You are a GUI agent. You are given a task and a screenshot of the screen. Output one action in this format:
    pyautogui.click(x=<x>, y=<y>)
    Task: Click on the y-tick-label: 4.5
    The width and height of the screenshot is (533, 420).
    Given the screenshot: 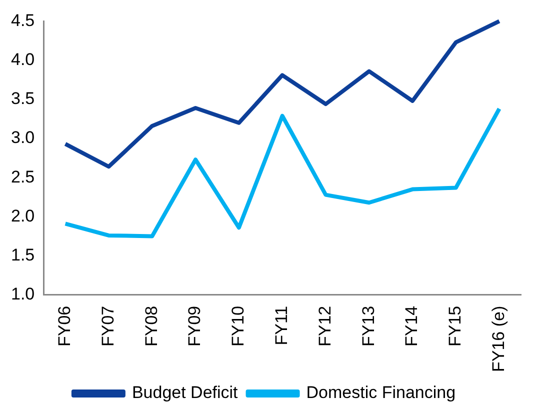 What is the action you would take?
    pyautogui.click(x=22, y=20)
    